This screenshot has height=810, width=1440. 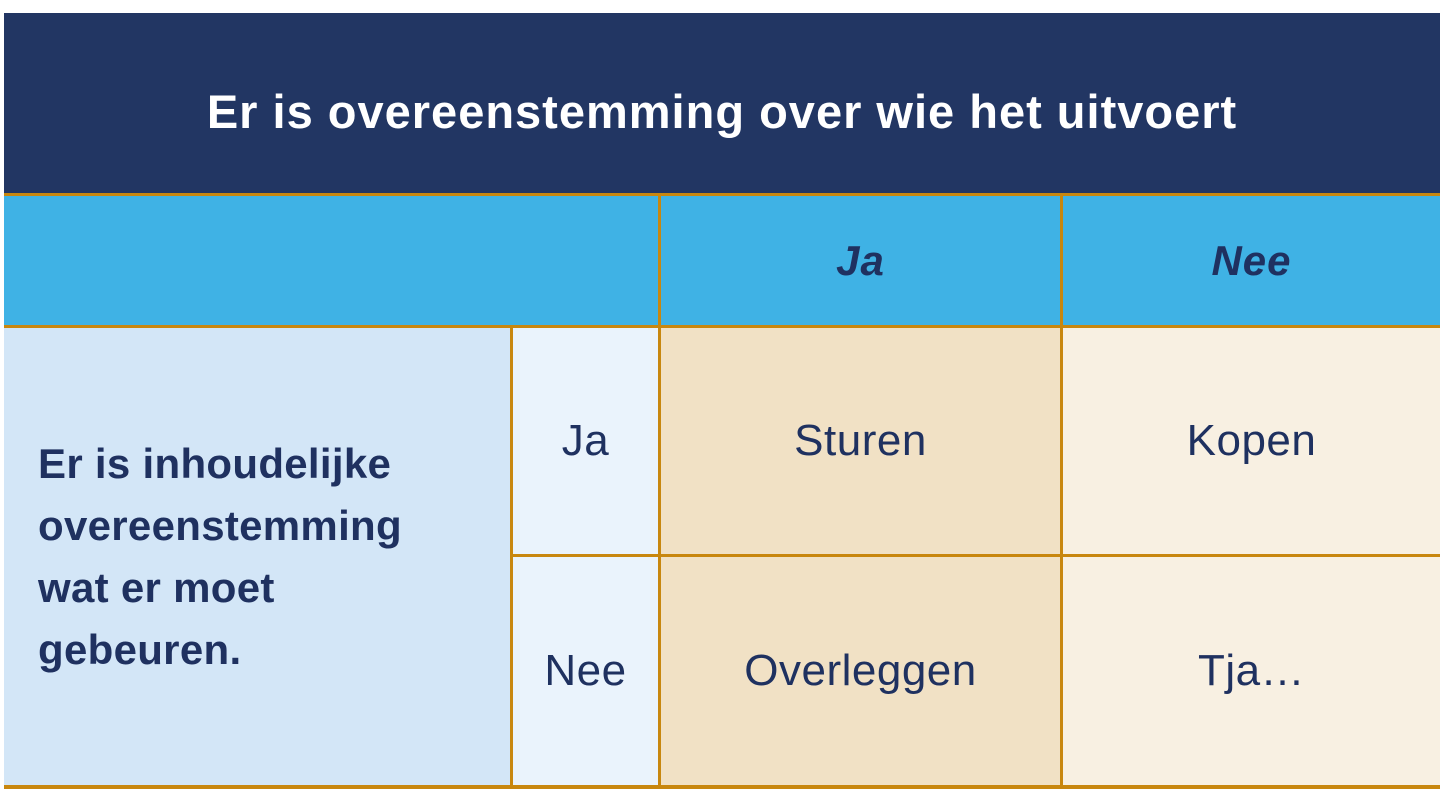 What do you see at coordinates (1250, 260) in the screenshot?
I see `column-header-nee: Nee` at bounding box center [1250, 260].